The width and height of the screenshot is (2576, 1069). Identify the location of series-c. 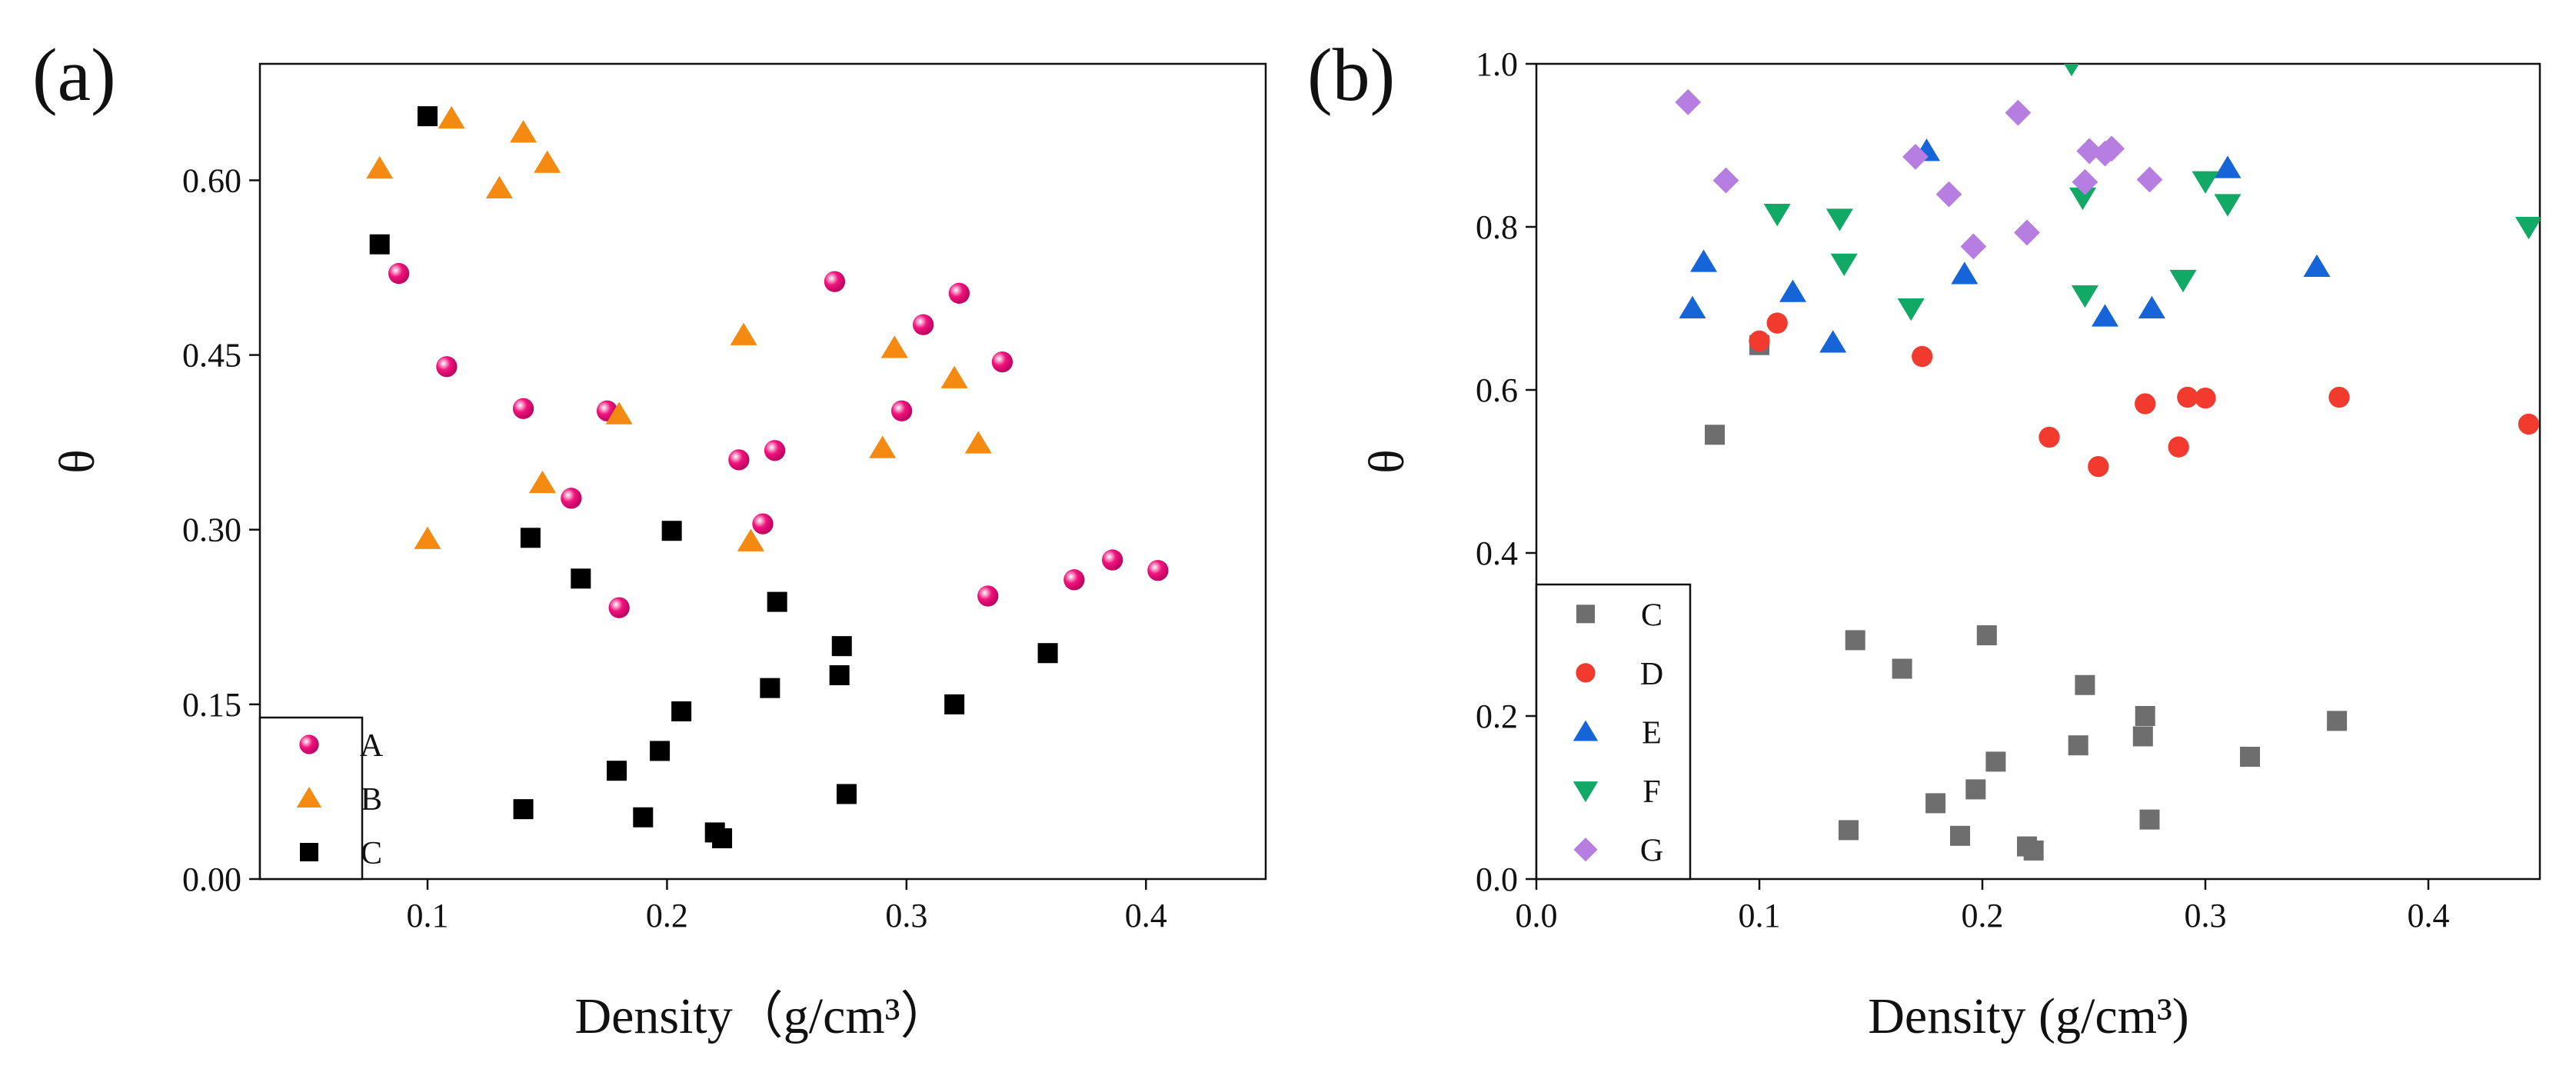
(2026, 598).